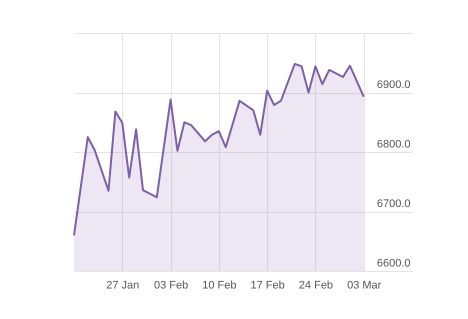  Describe the element at coordinates (364, 286) in the screenshot. I see `x-tick-label: 03 Mar` at that location.